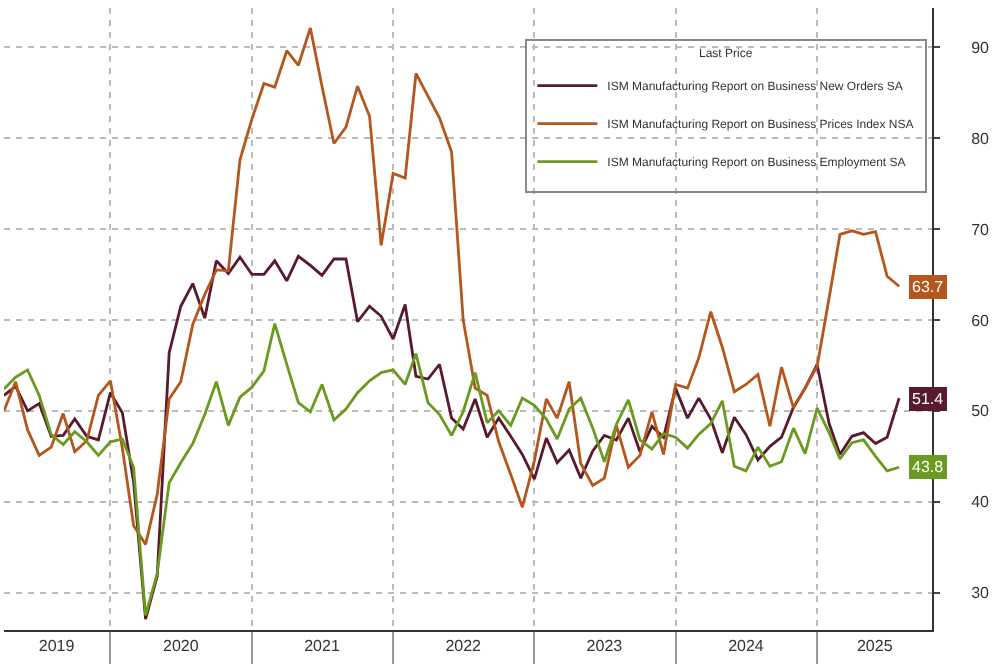 The width and height of the screenshot is (1000, 666). Describe the element at coordinates (981, 47) in the screenshot. I see `y-tick-label: 90` at that location.